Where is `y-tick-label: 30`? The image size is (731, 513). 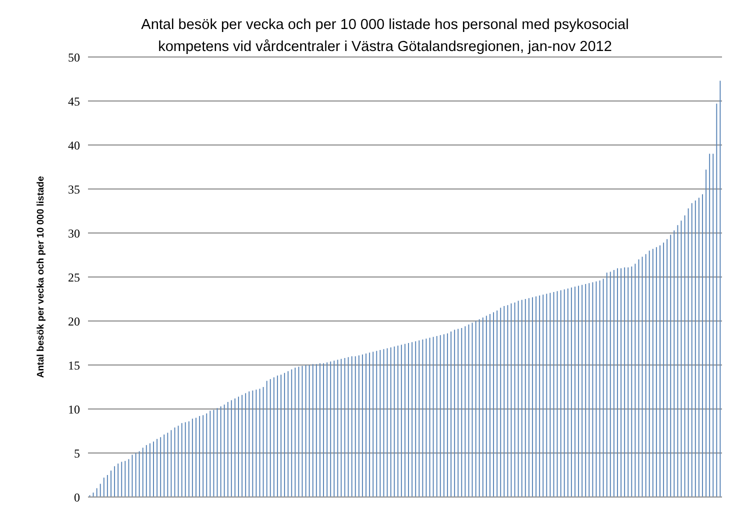 y-tick-label: 30 is located at coordinates (74, 233).